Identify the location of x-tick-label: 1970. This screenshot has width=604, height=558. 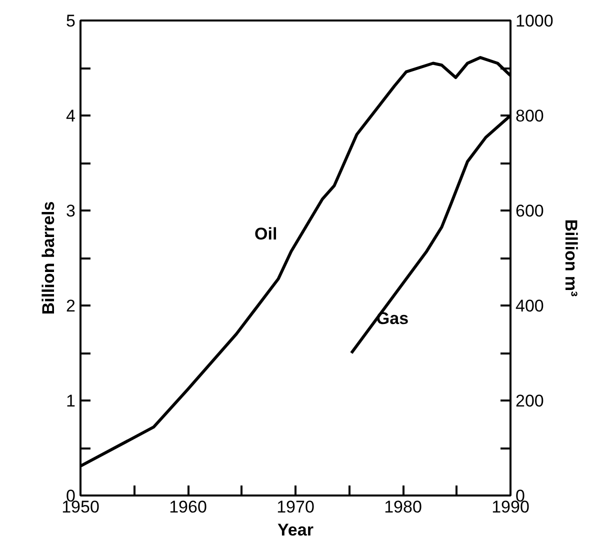
(295, 507).